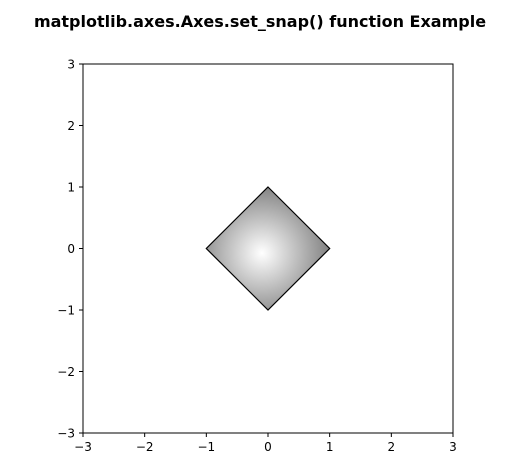 The width and height of the screenshot is (526, 466). Describe the element at coordinates (83, 447) in the screenshot. I see `x-tick-label: −3` at that location.